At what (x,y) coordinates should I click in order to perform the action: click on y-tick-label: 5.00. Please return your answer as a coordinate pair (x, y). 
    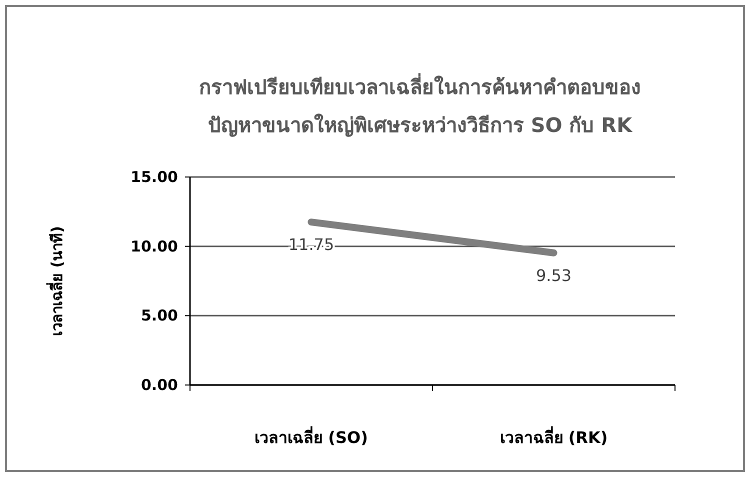
    Looking at the image, I should click on (159, 315).